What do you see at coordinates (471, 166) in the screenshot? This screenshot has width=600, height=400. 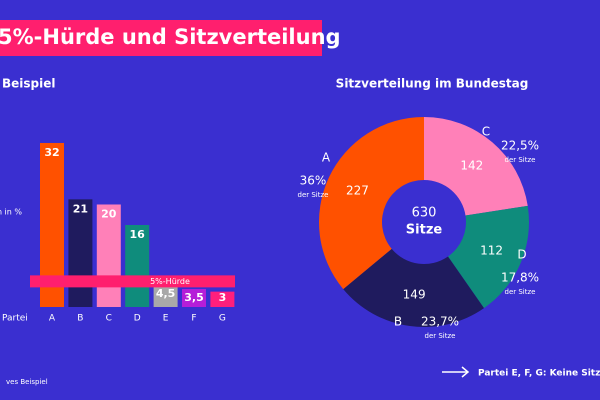 I see `slice-value-label: 142` at bounding box center [471, 166].